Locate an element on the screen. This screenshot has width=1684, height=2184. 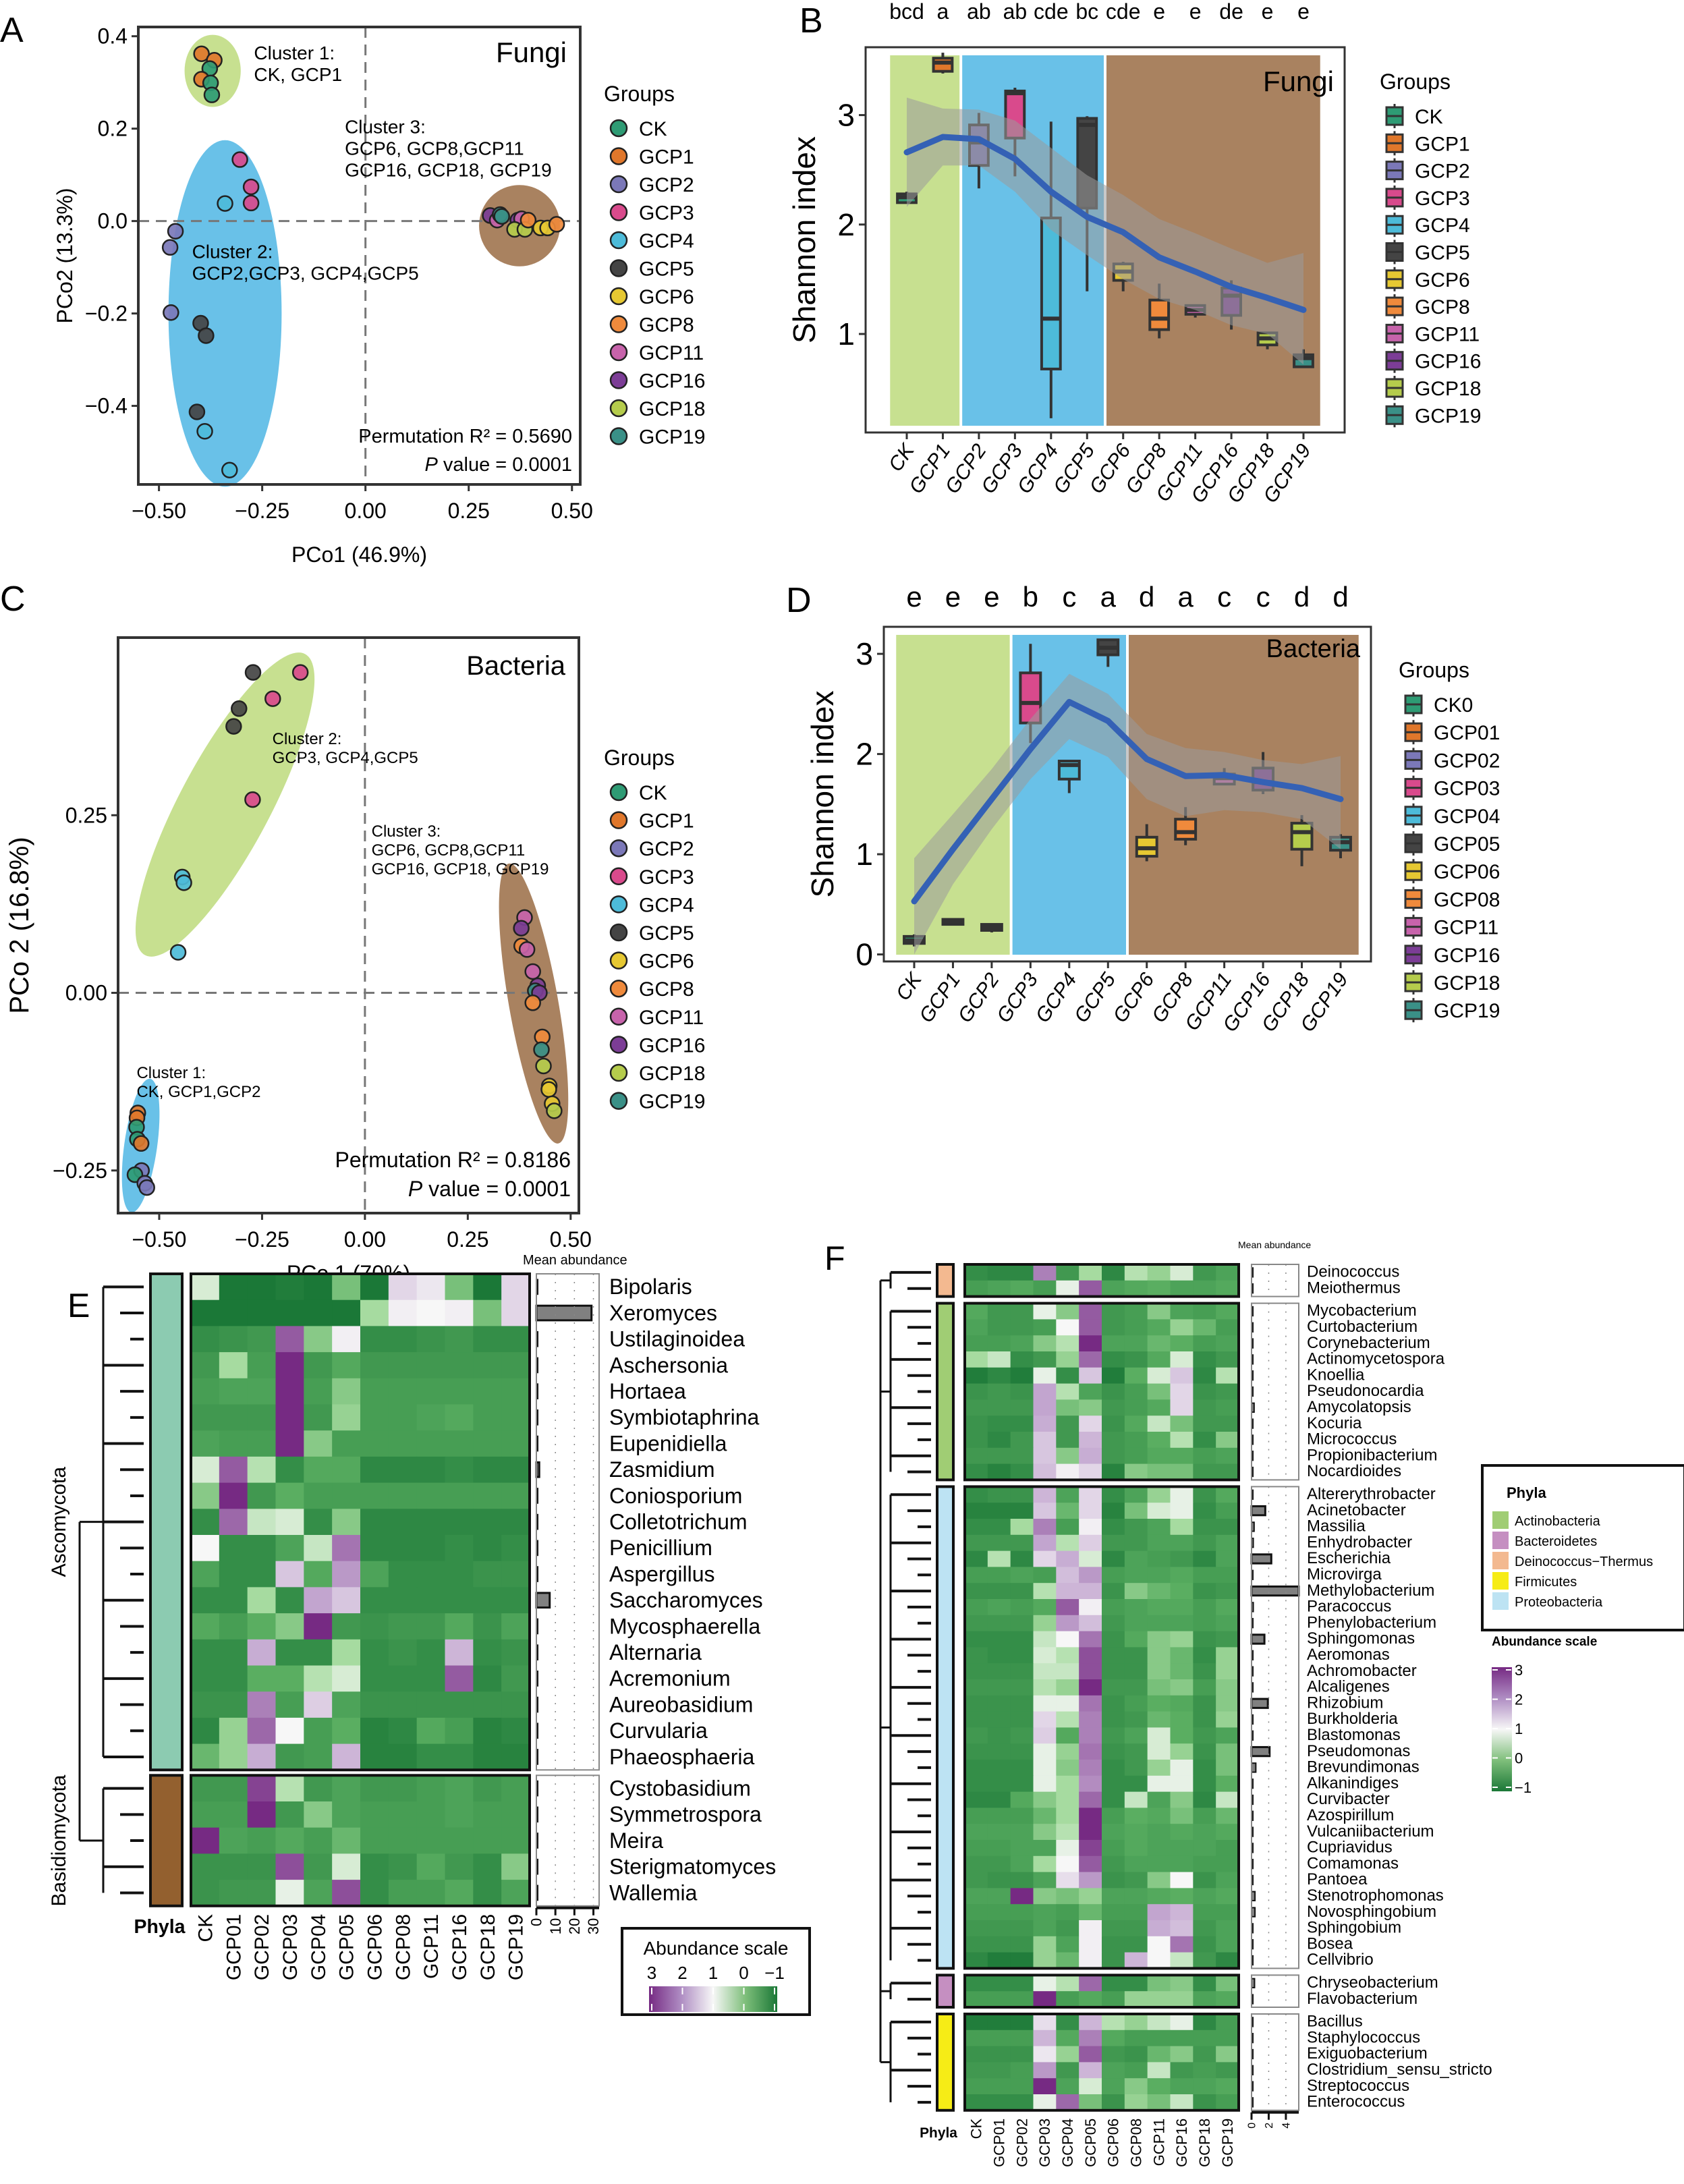
legend-label: GCP8 is located at coordinates (667, 989).